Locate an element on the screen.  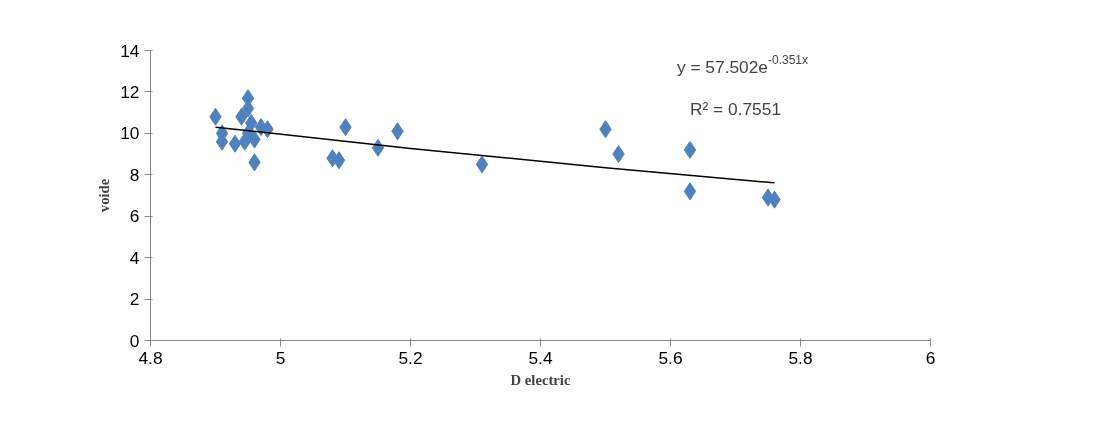
y-tick-label: 8 is located at coordinates (134, 174).